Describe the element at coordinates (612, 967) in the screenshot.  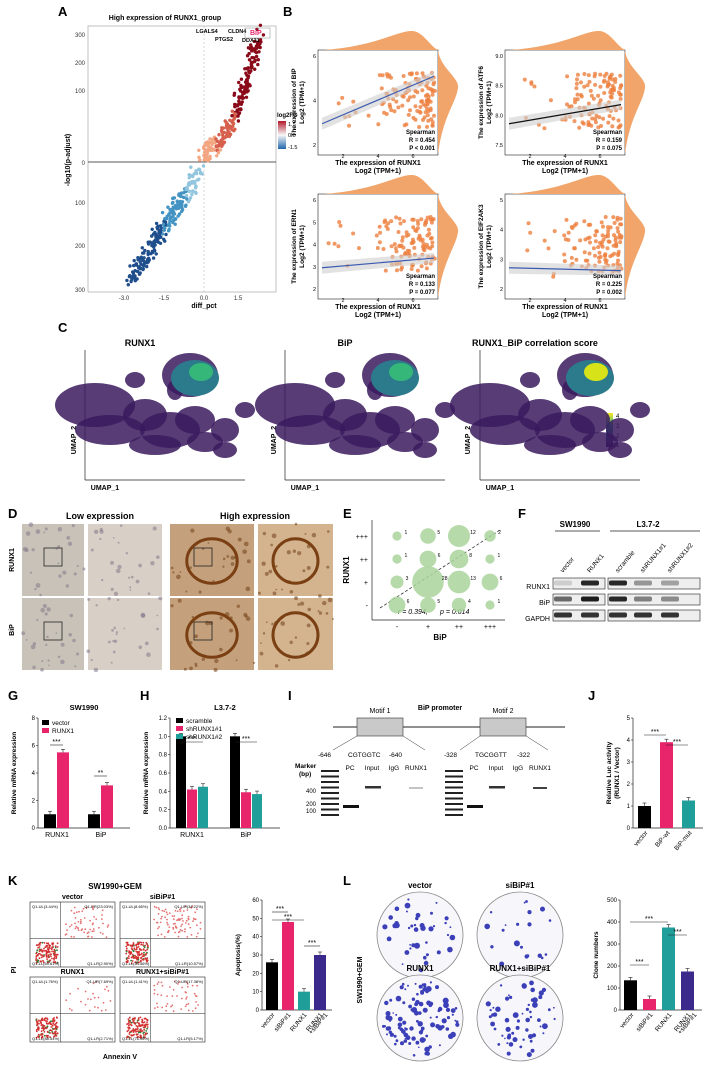
I see `bar-ytick: 200` at that location.